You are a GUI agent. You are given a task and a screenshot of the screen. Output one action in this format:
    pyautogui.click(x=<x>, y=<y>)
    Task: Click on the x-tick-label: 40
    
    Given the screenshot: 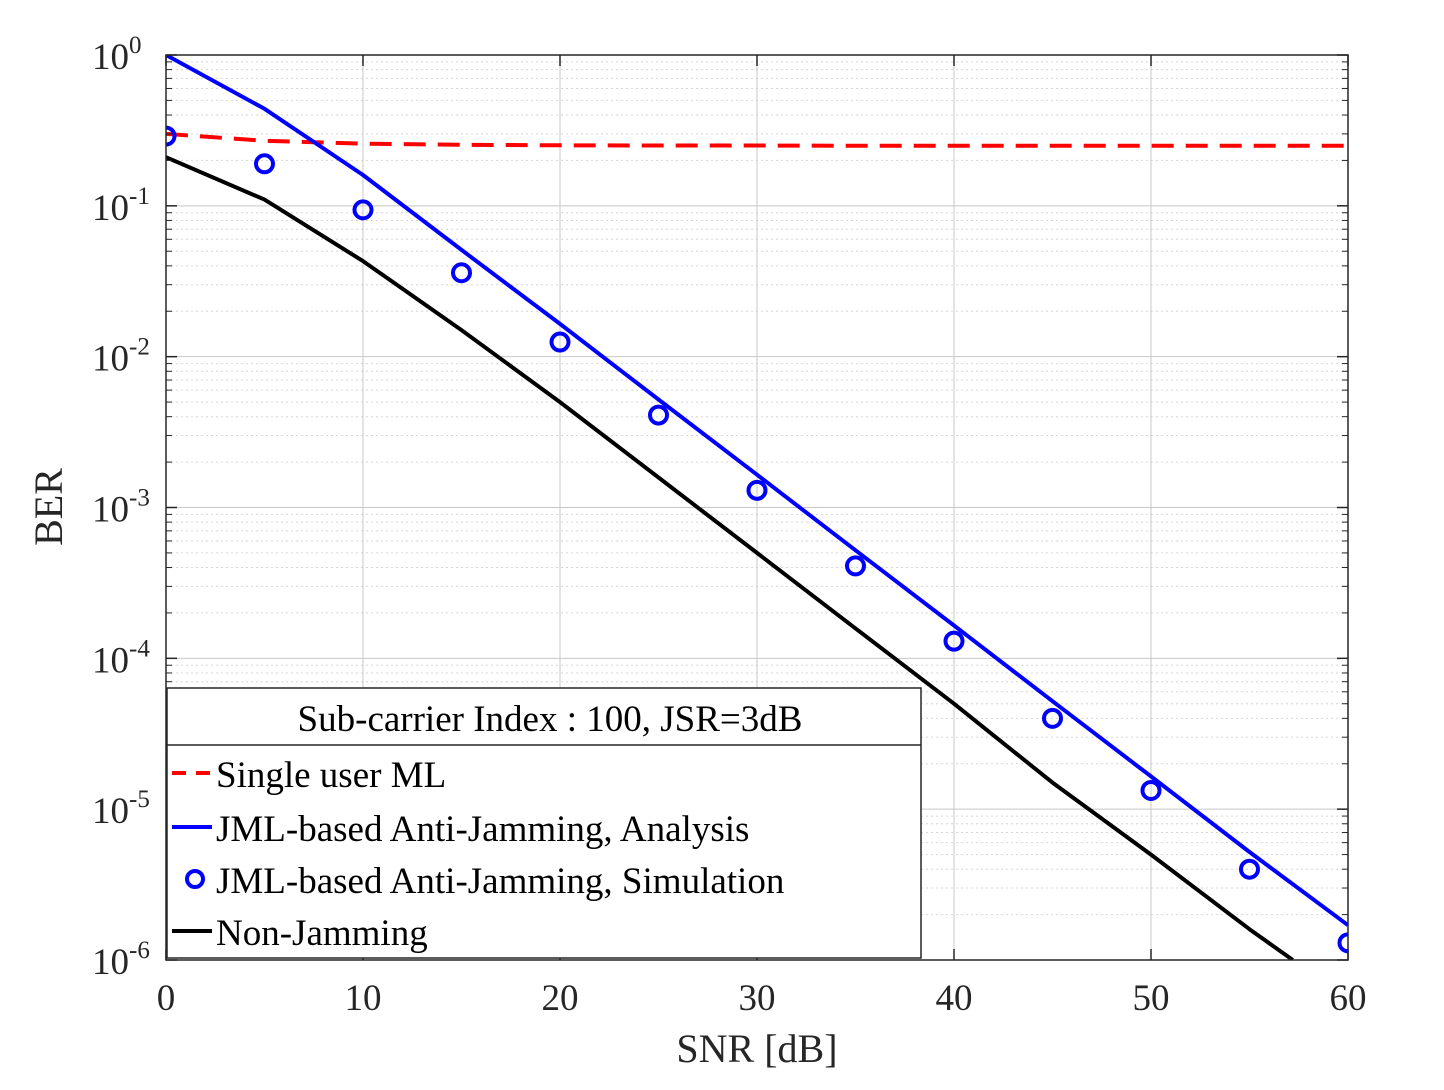 What is the action you would take?
    pyautogui.click(x=954, y=998)
    